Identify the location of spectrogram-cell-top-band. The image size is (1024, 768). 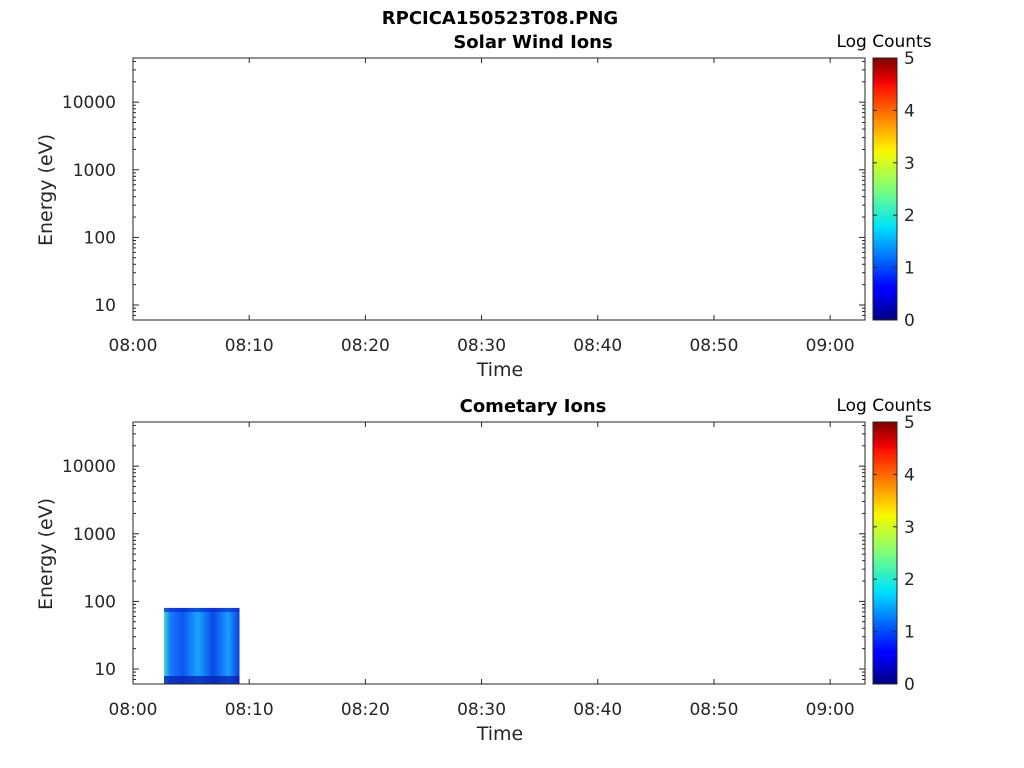
(201, 609).